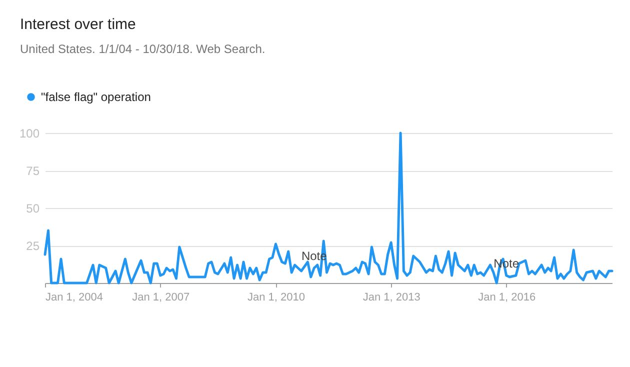 The height and width of the screenshot is (367, 630). Describe the element at coordinates (78, 24) in the screenshot. I see `chart-title: Interest over time` at that location.